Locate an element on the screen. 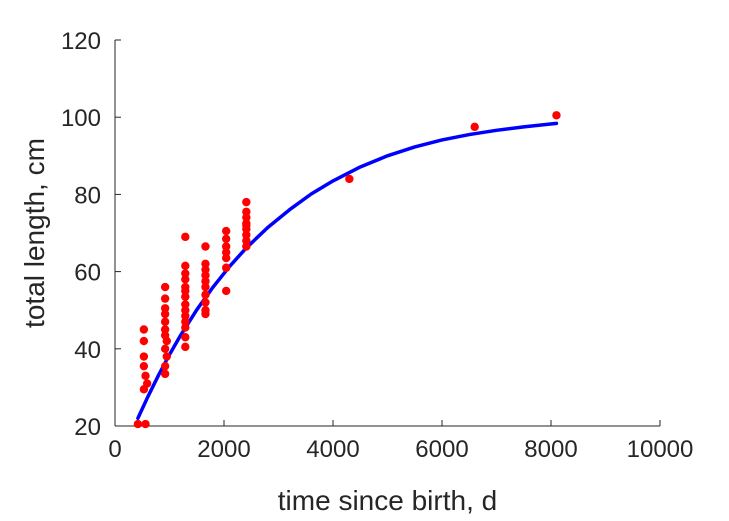 Image resolution: width=729 pixels, height=521 pixels. x-axis-title: time since birth, d is located at coordinates (387, 500).